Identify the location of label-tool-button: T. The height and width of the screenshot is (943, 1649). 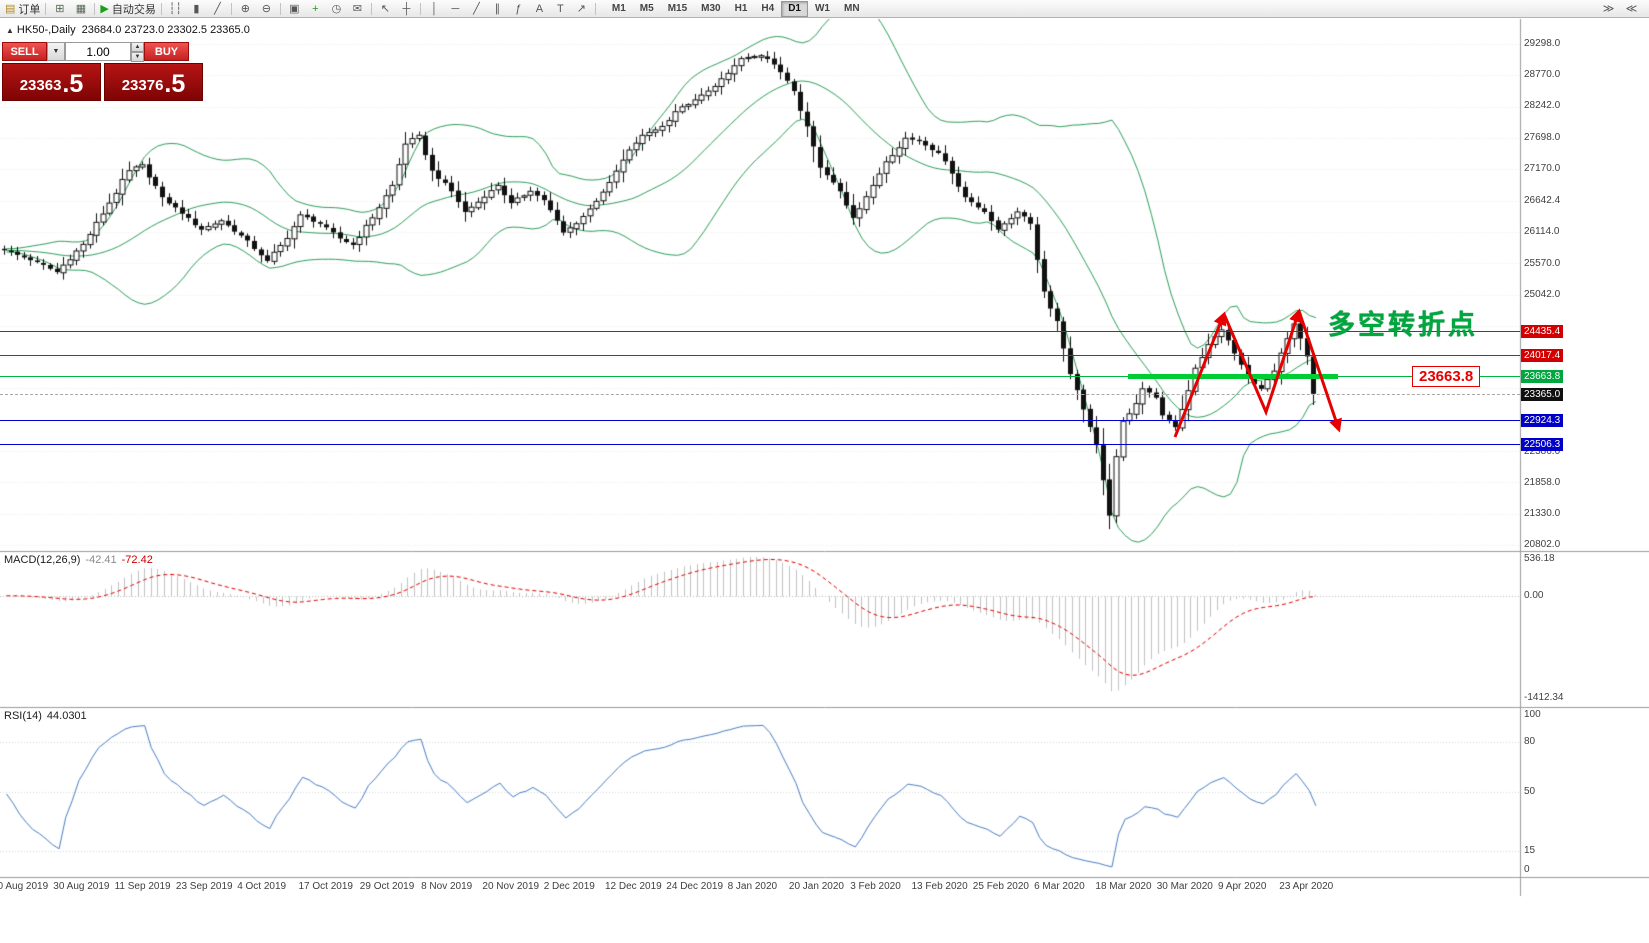
(560, 9).